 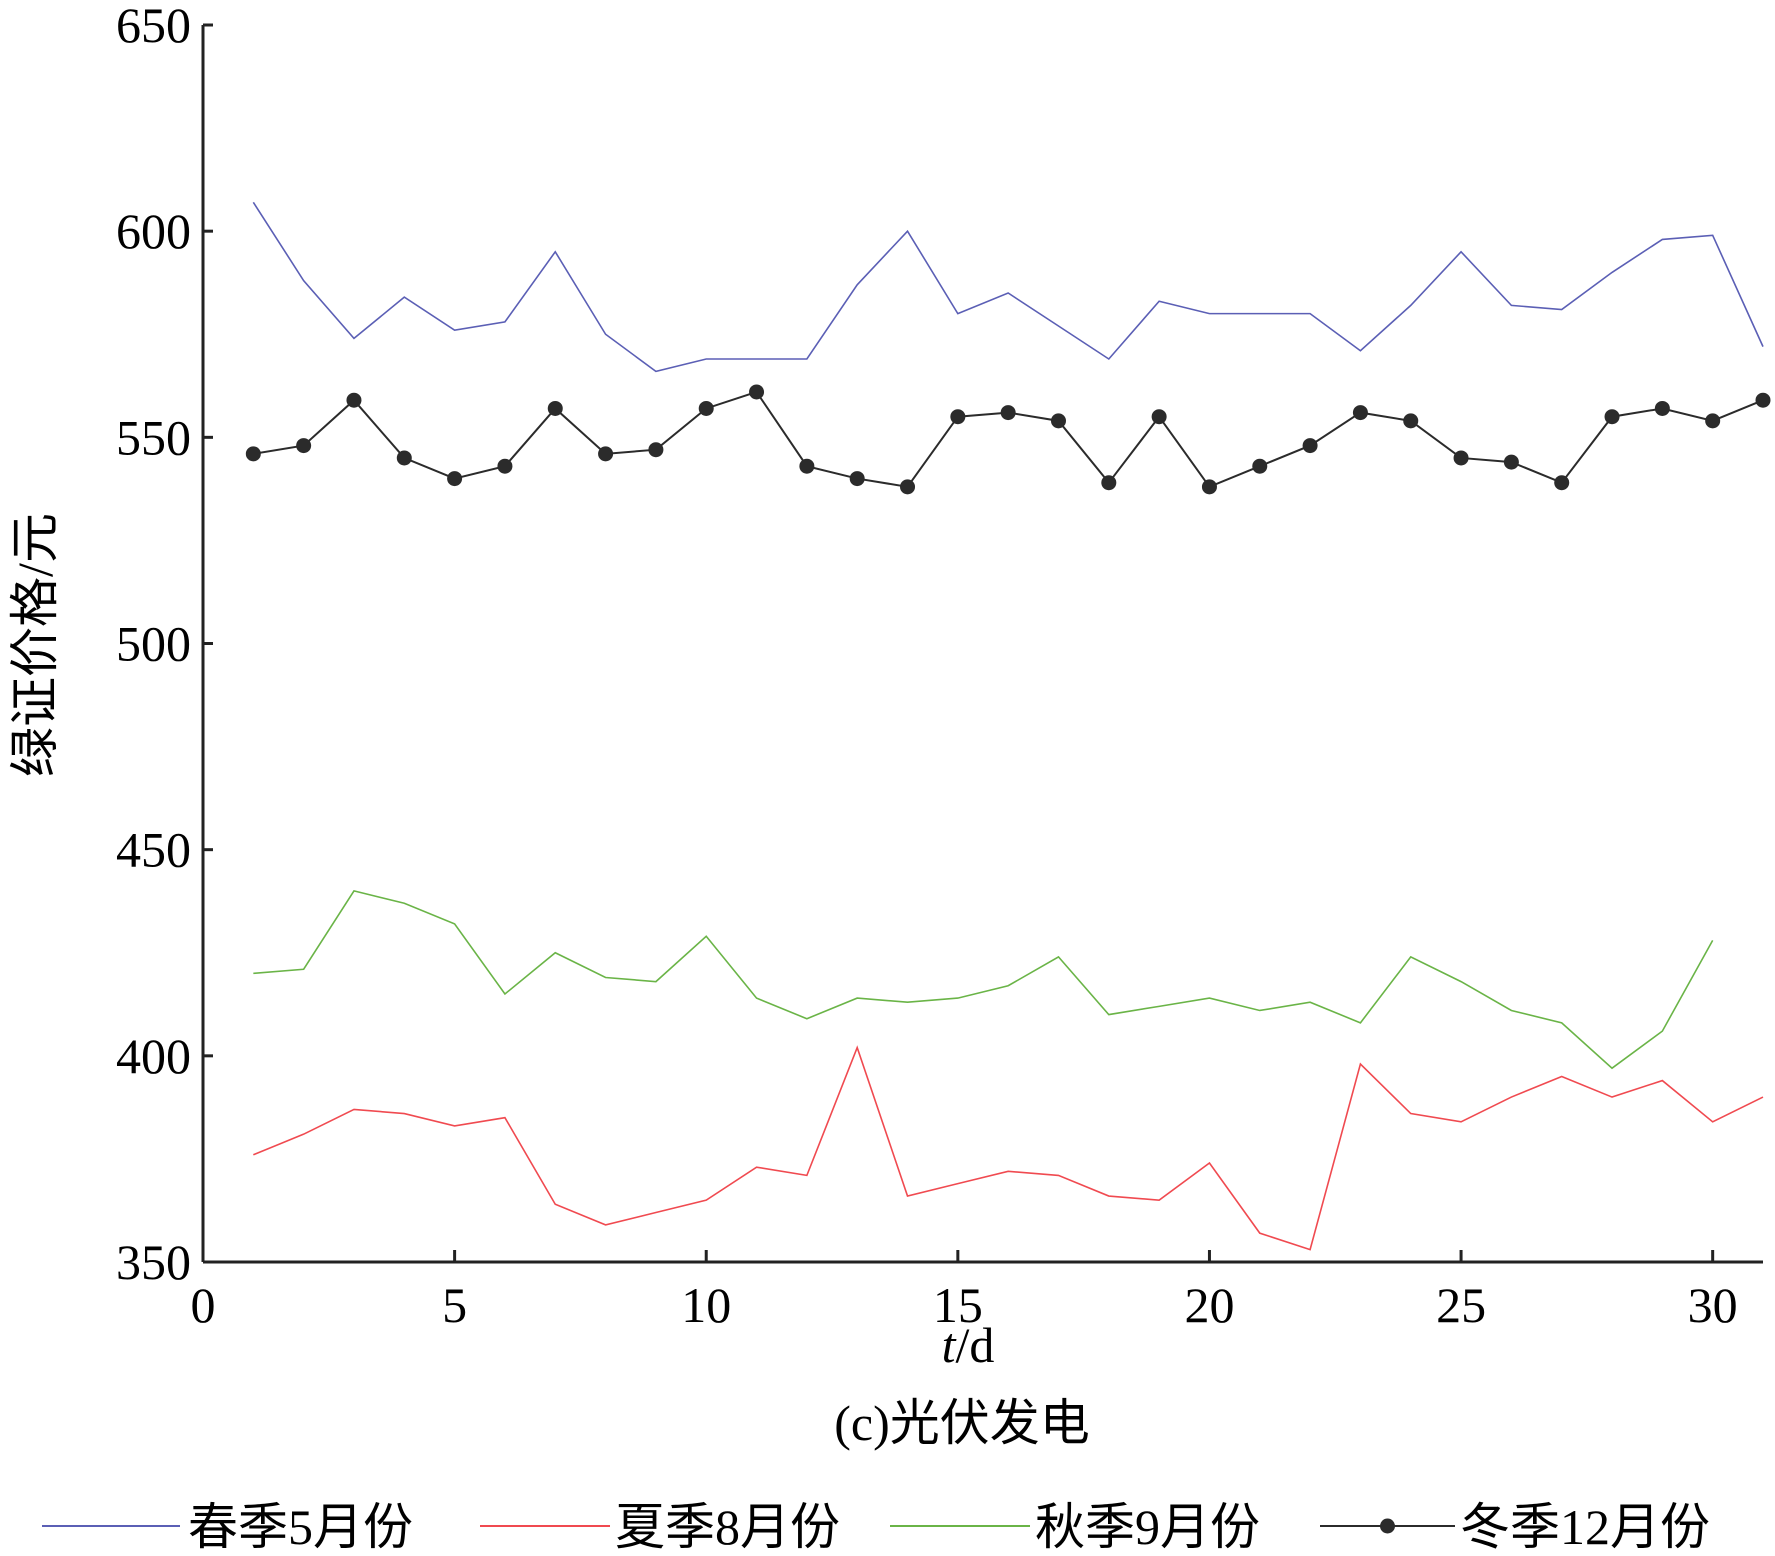 I want to click on y-tick-label: 600, so click(x=153, y=231).